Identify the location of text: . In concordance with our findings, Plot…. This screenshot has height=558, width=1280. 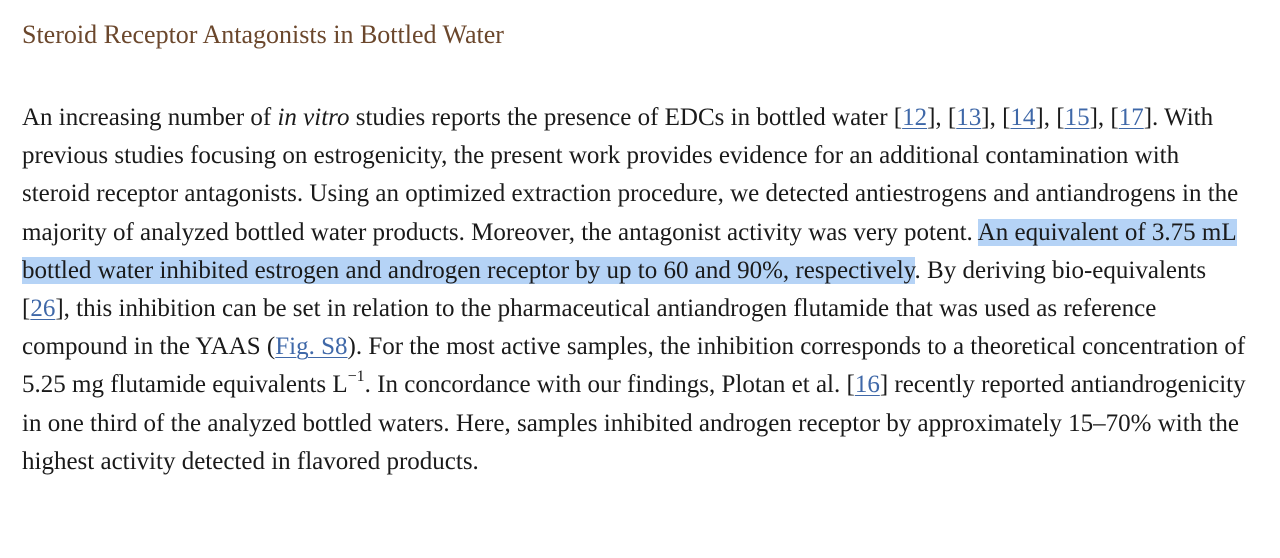
(609, 385).